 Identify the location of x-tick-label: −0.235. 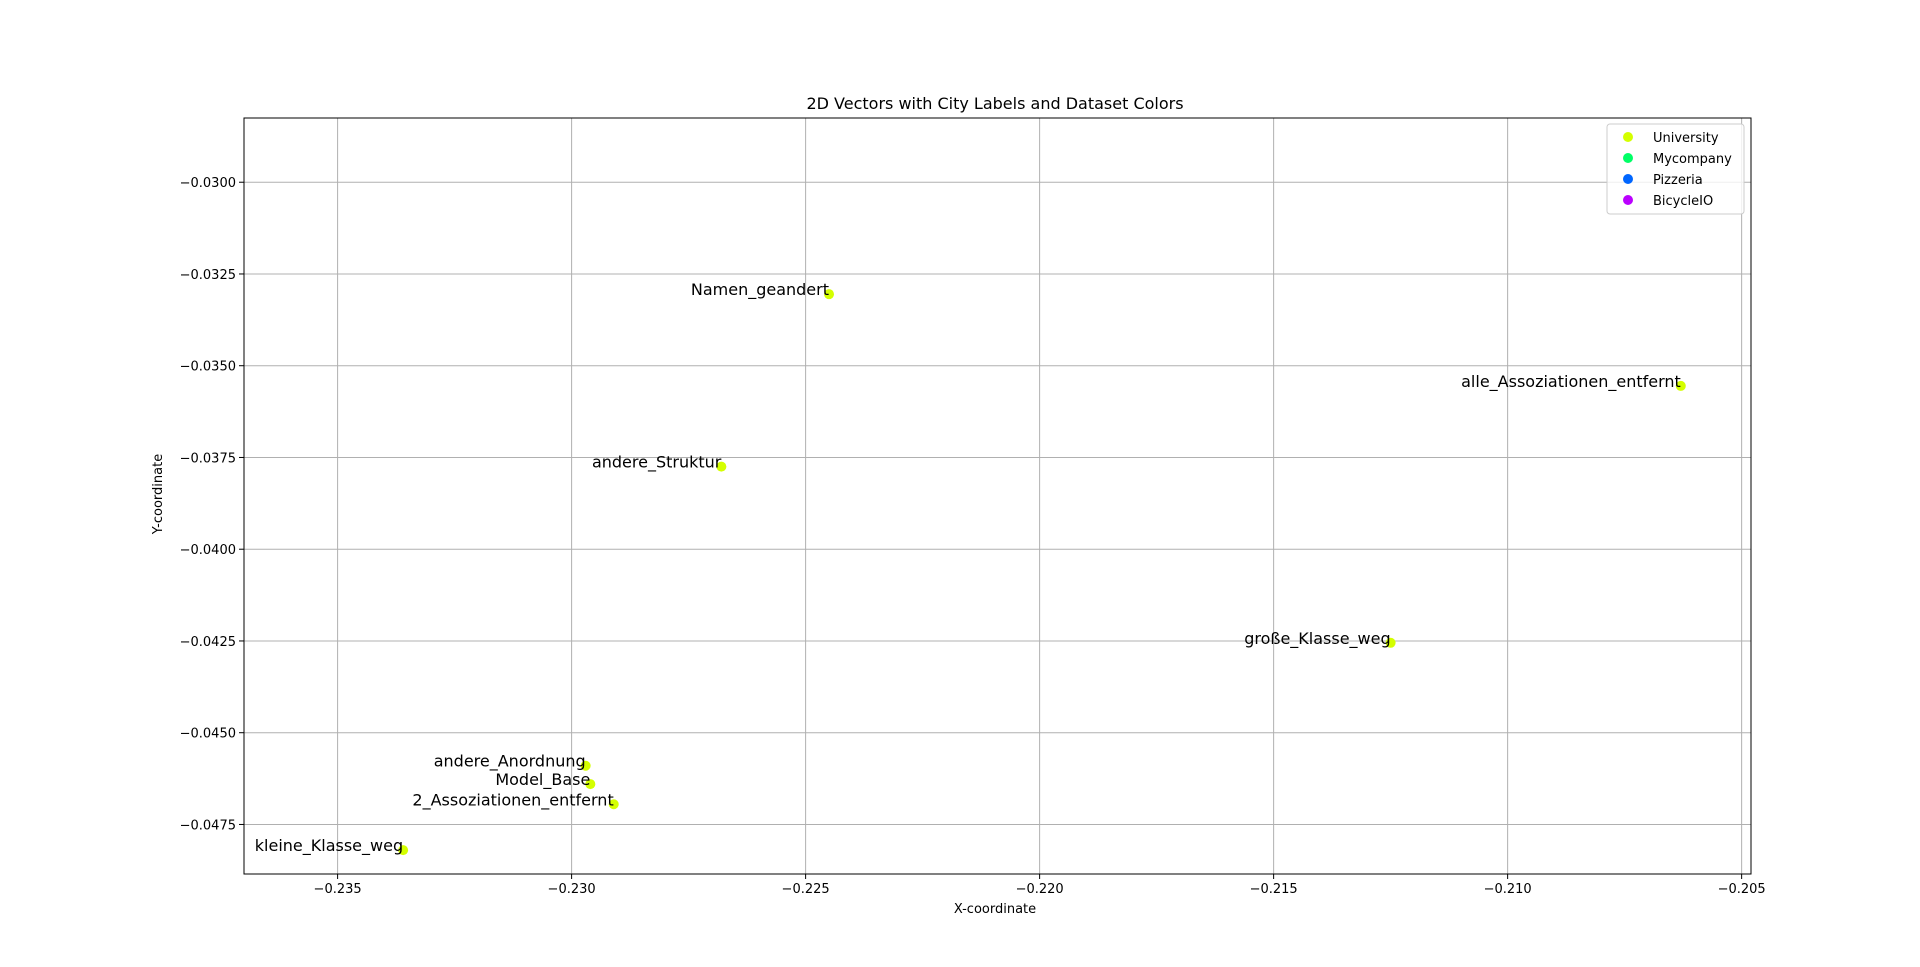
(338, 889).